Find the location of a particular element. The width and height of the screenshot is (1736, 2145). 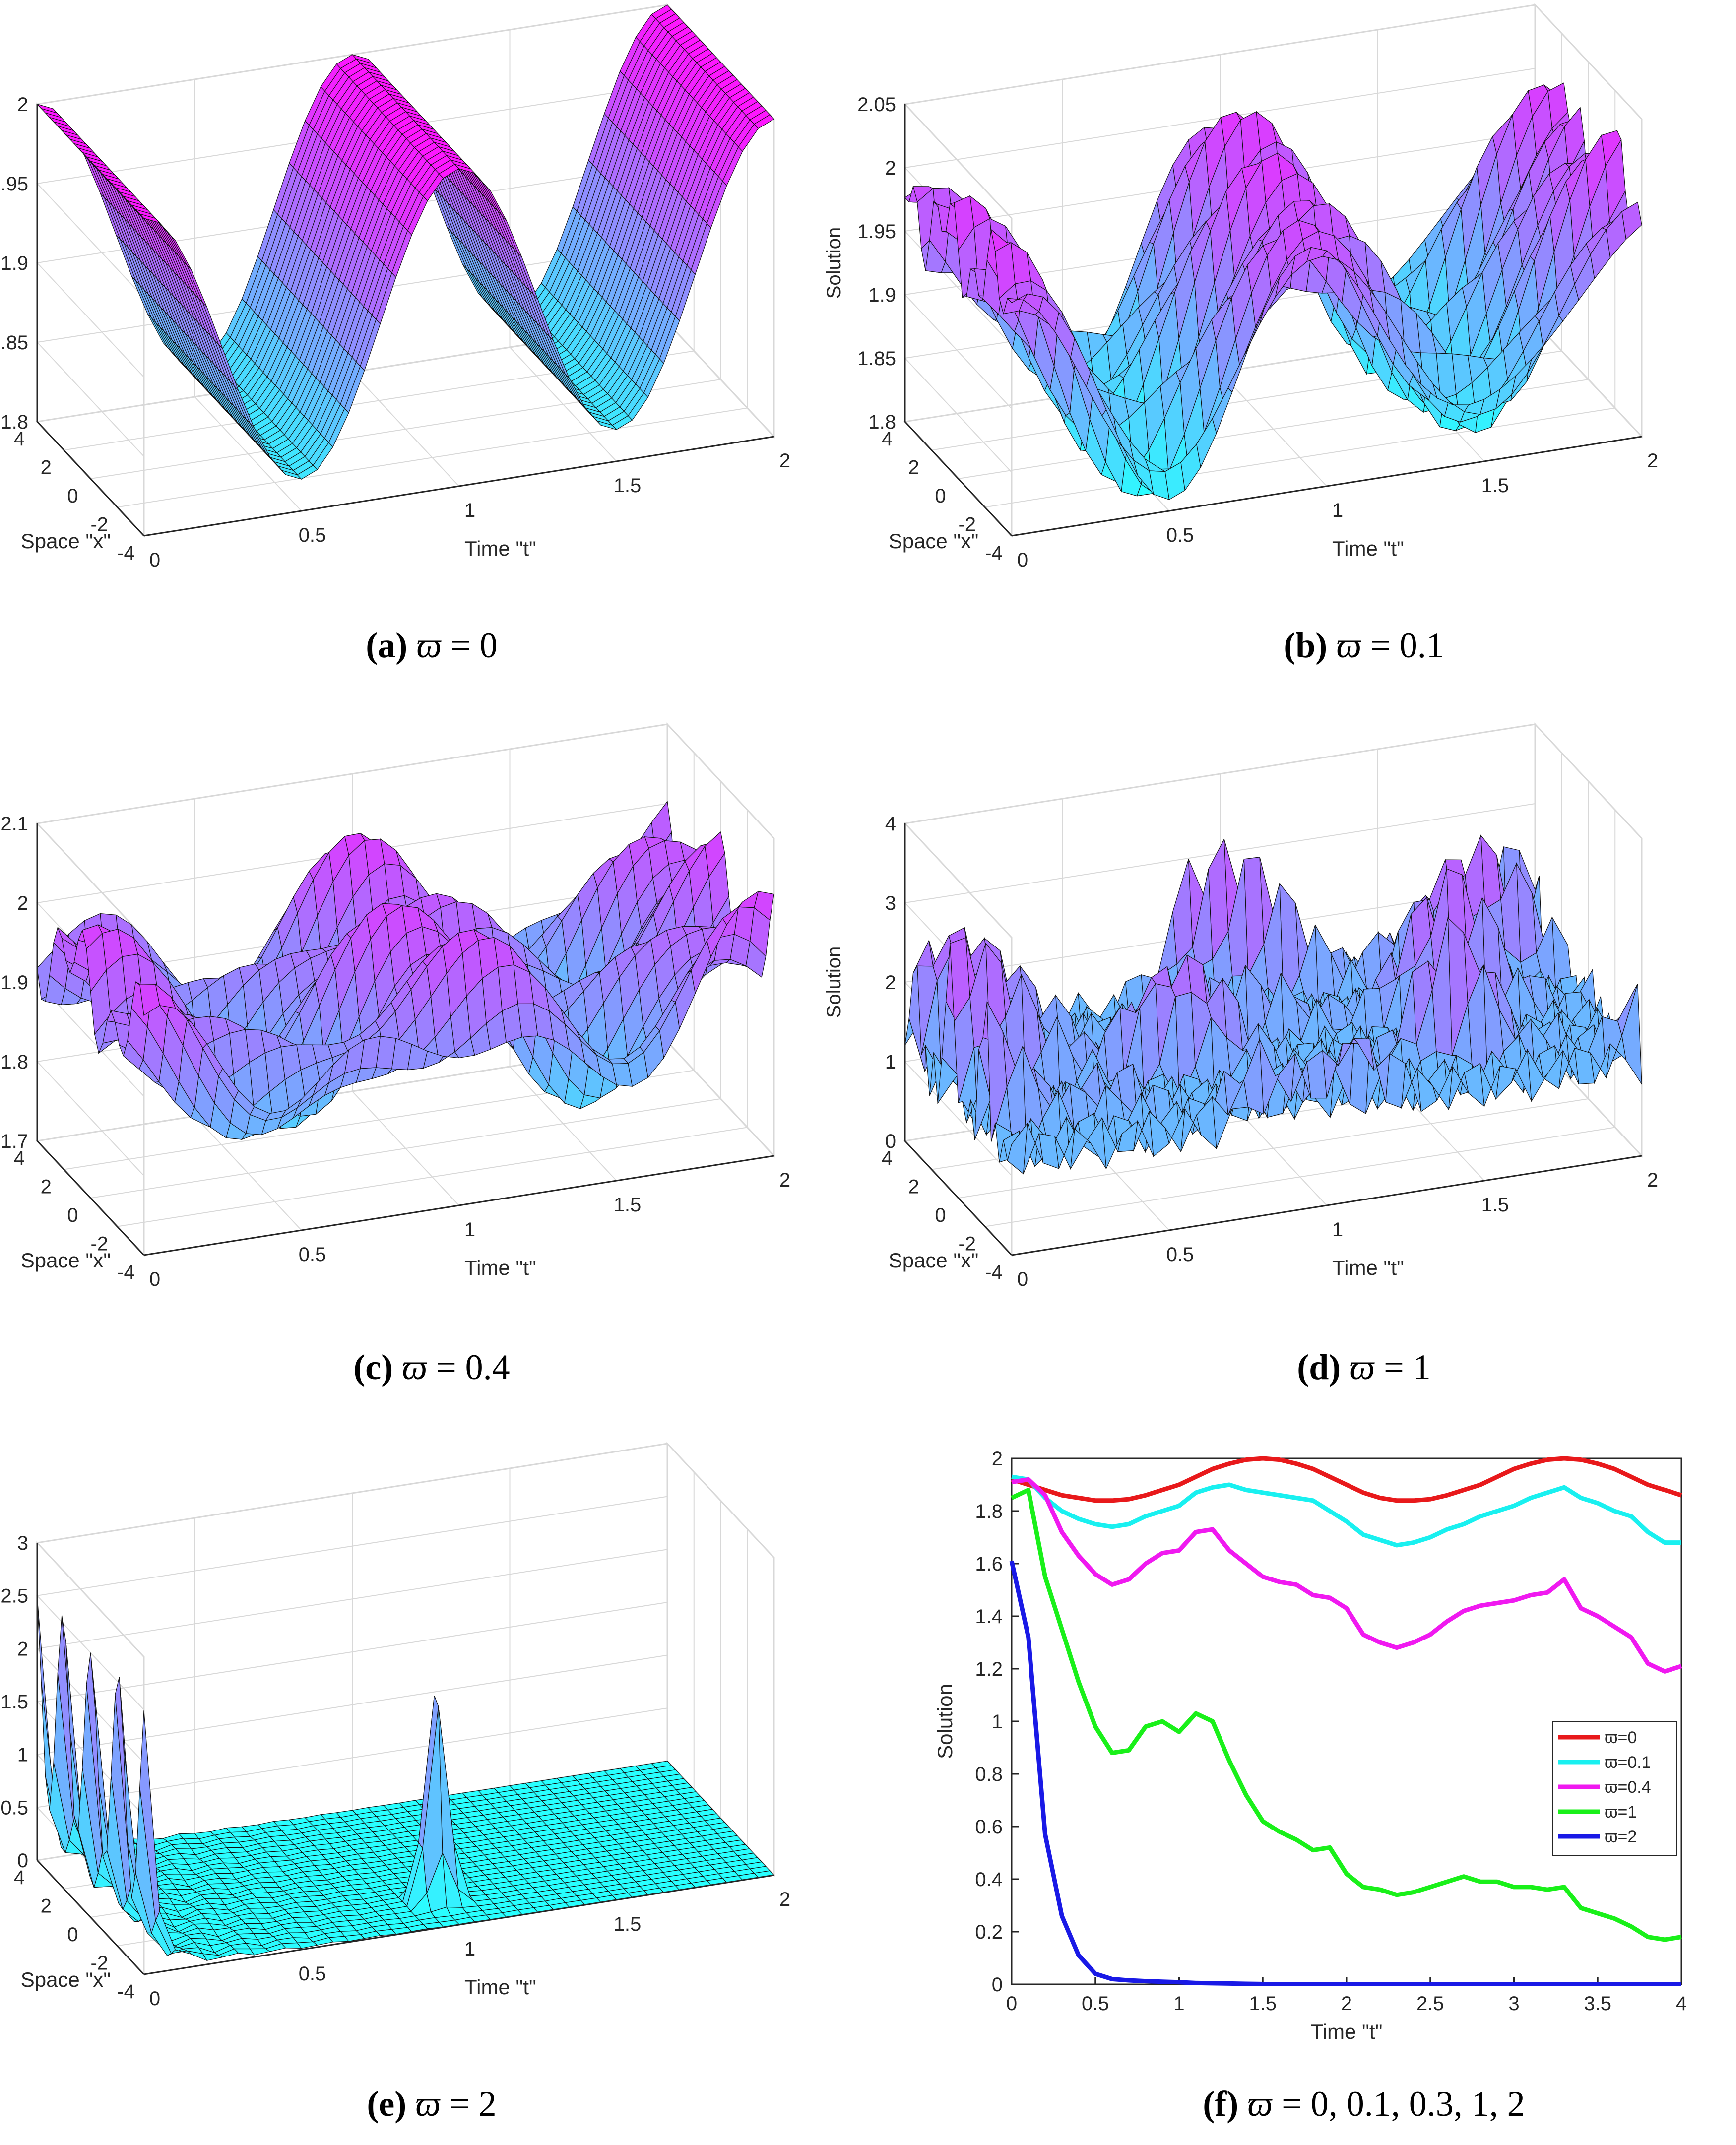

caption-a: (a) ϖ = 0 is located at coordinates (432, 645).